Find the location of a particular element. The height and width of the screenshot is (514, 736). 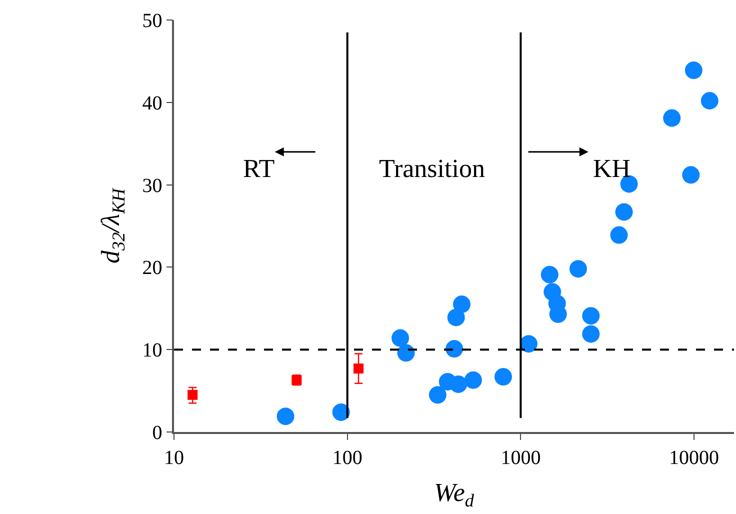

annotation: Transition is located at coordinates (432, 168).